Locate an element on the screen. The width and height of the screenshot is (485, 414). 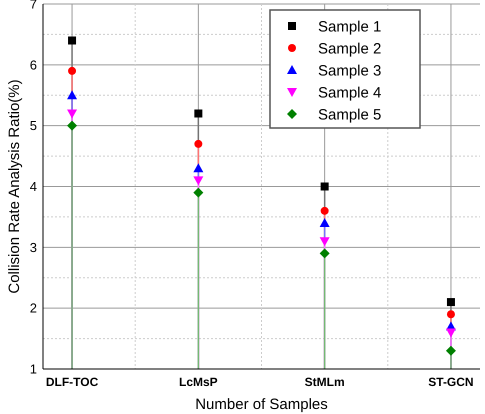
y-tick-label: 2 is located at coordinates (33, 308).